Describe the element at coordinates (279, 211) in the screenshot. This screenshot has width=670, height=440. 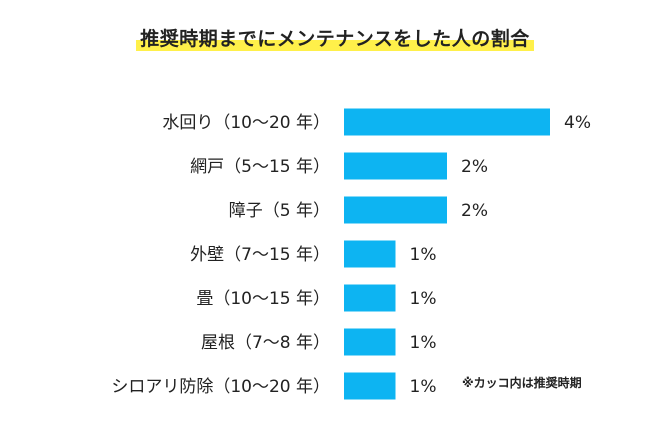
I see `category-label: 障子（5 年）` at that location.